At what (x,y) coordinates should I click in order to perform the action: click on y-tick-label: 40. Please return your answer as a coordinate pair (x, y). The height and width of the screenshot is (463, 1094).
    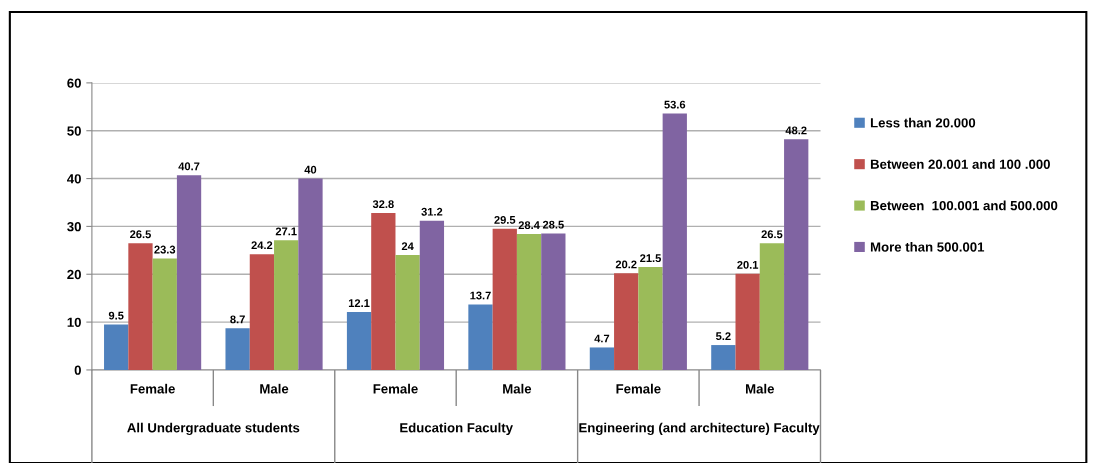
    Looking at the image, I should click on (74, 179).